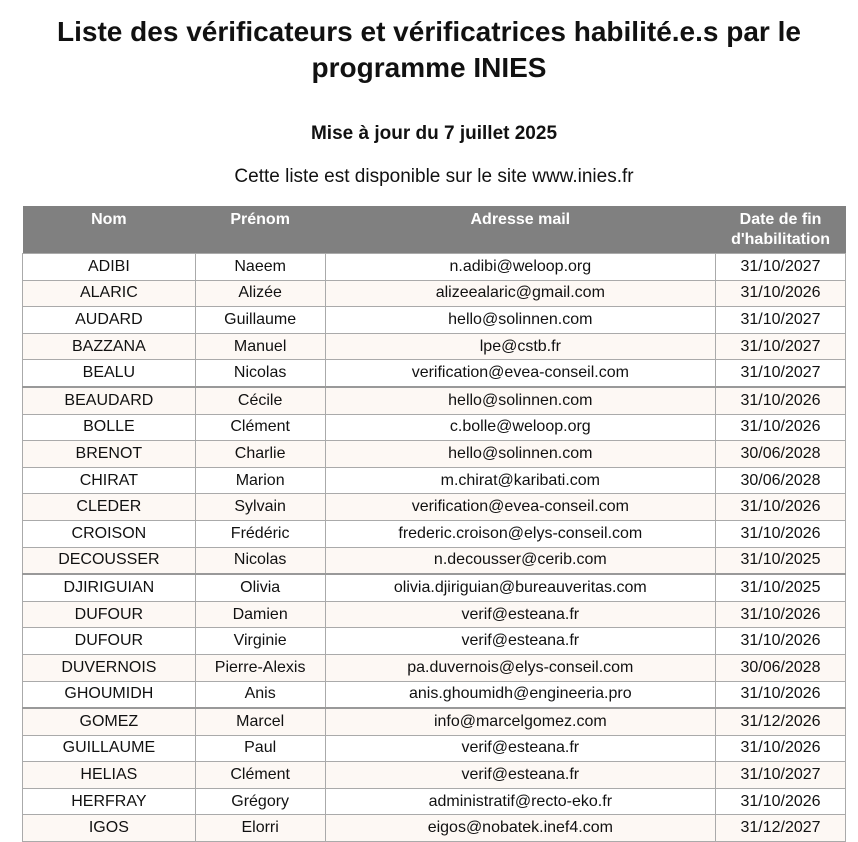 Image resolution: width=858 pixels, height=842 pixels. Describe the element at coordinates (109, 667) in the screenshot. I see `cell-nom: DUVERNOIS` at that location.